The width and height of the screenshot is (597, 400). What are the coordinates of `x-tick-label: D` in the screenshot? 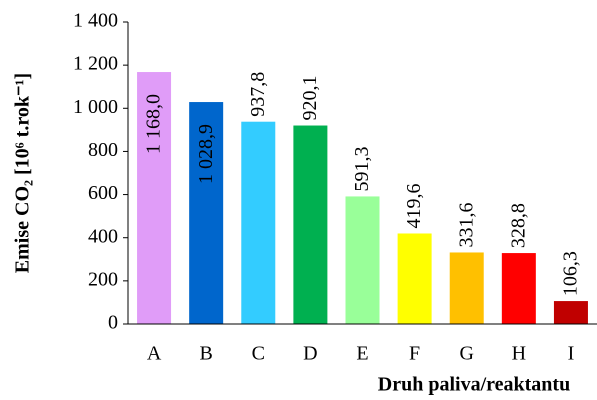 It's located at (310, 354).